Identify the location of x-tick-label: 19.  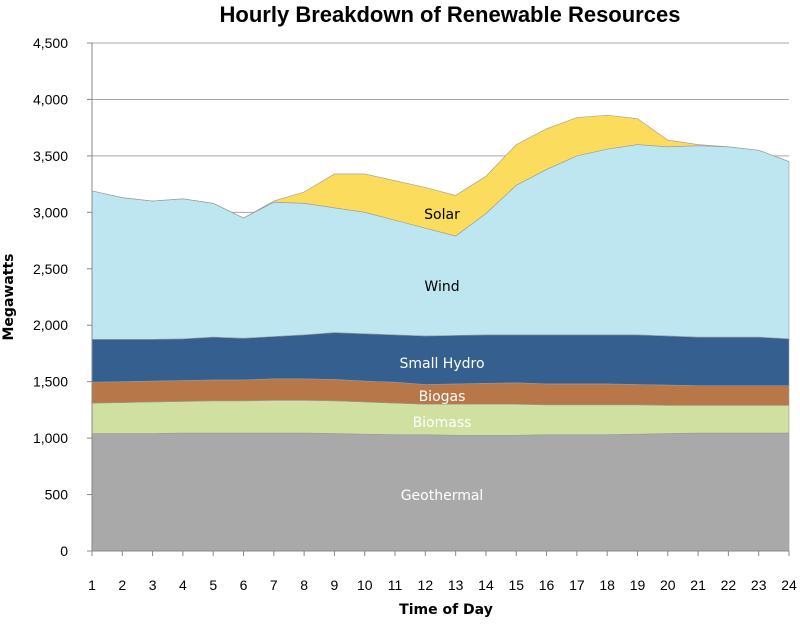
(638, 585).